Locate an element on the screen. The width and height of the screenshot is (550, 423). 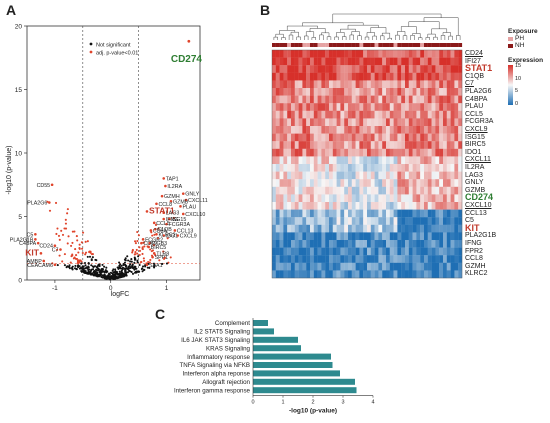
volcano-gene-label: PLAU is located at coordinates (189, 207).